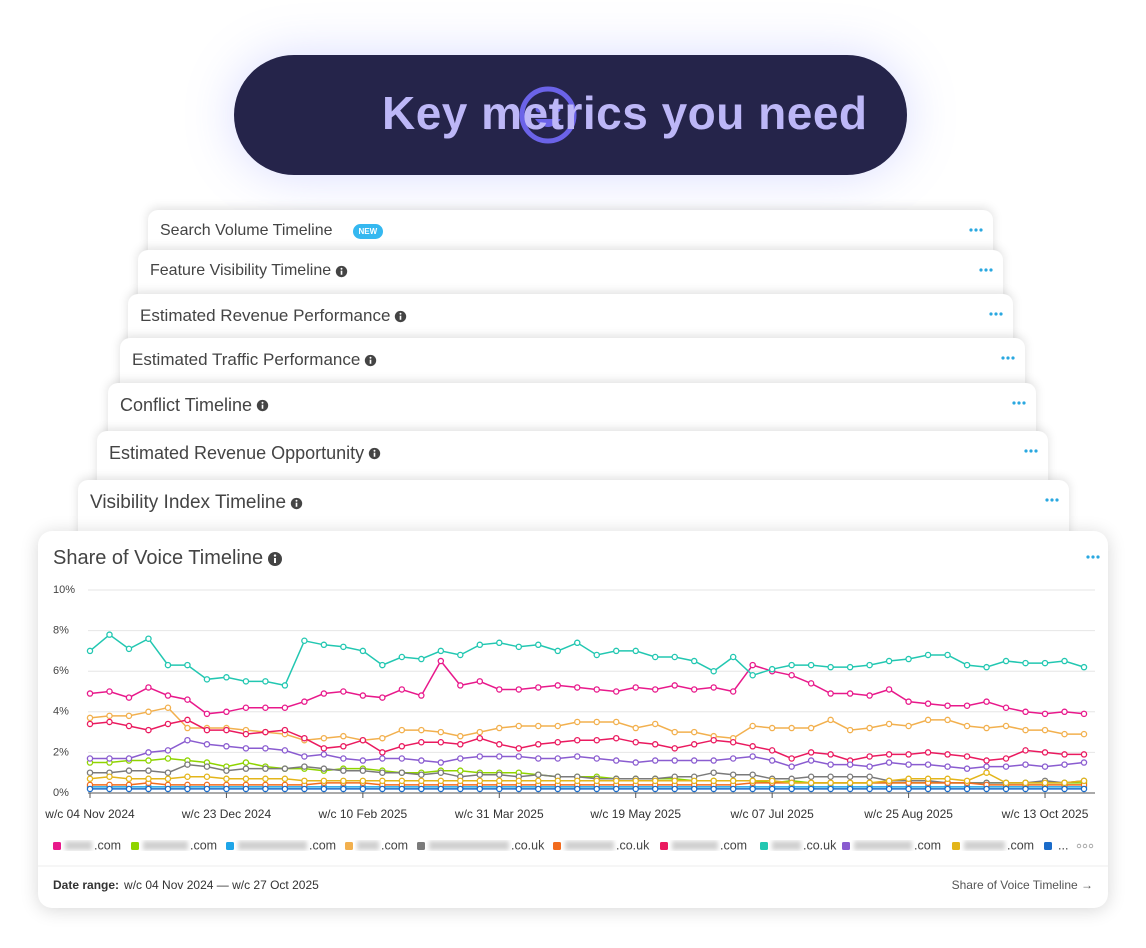 The width and height of the screenshot is (1146, 948). Describe the element at coordinates (557, 846) in the screenshot. I see `legend-swatch` at that location.